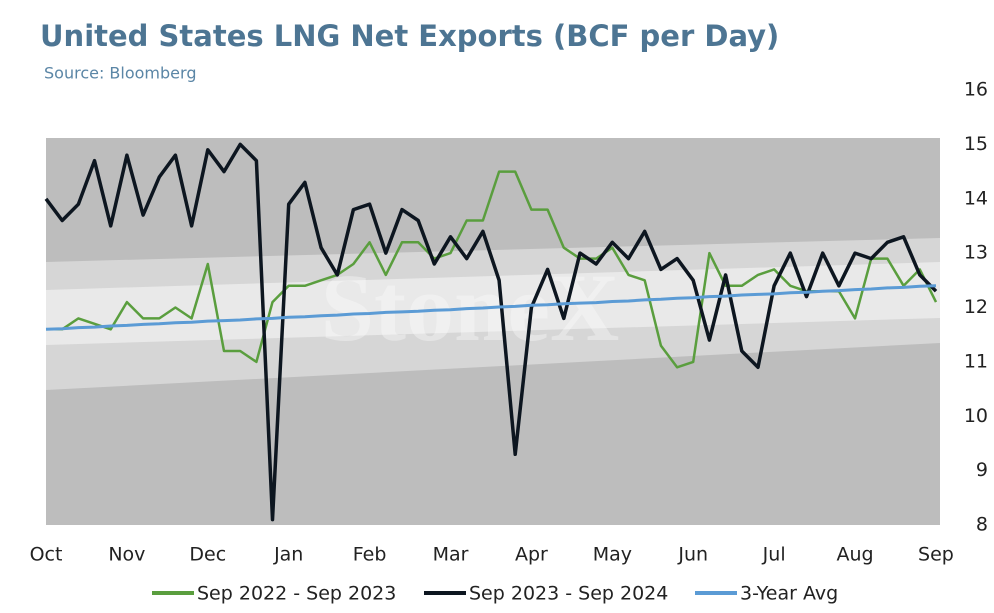 Image resolution: width=994 pixels, height=613 pixels. I want to click on x-tick-label: Feb, so click(370, 555).